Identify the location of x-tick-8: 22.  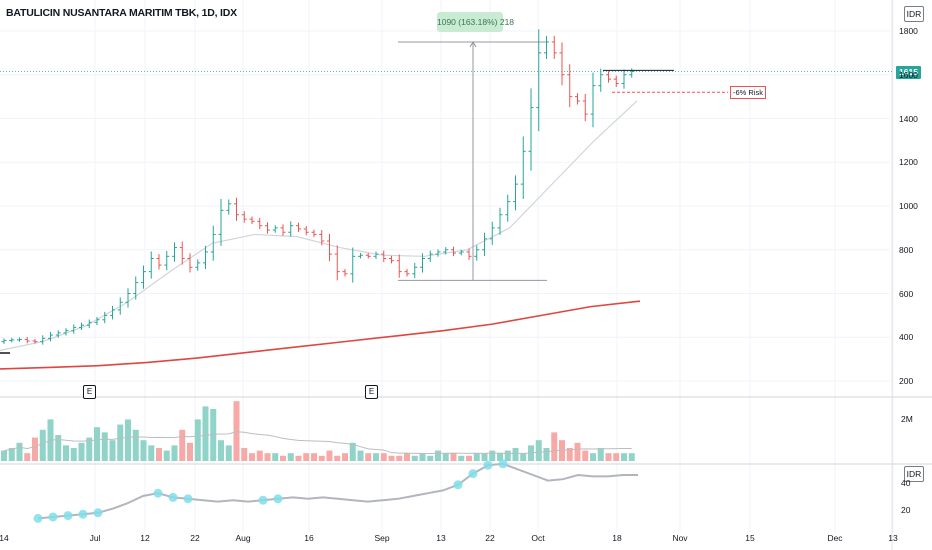
(490, 538).